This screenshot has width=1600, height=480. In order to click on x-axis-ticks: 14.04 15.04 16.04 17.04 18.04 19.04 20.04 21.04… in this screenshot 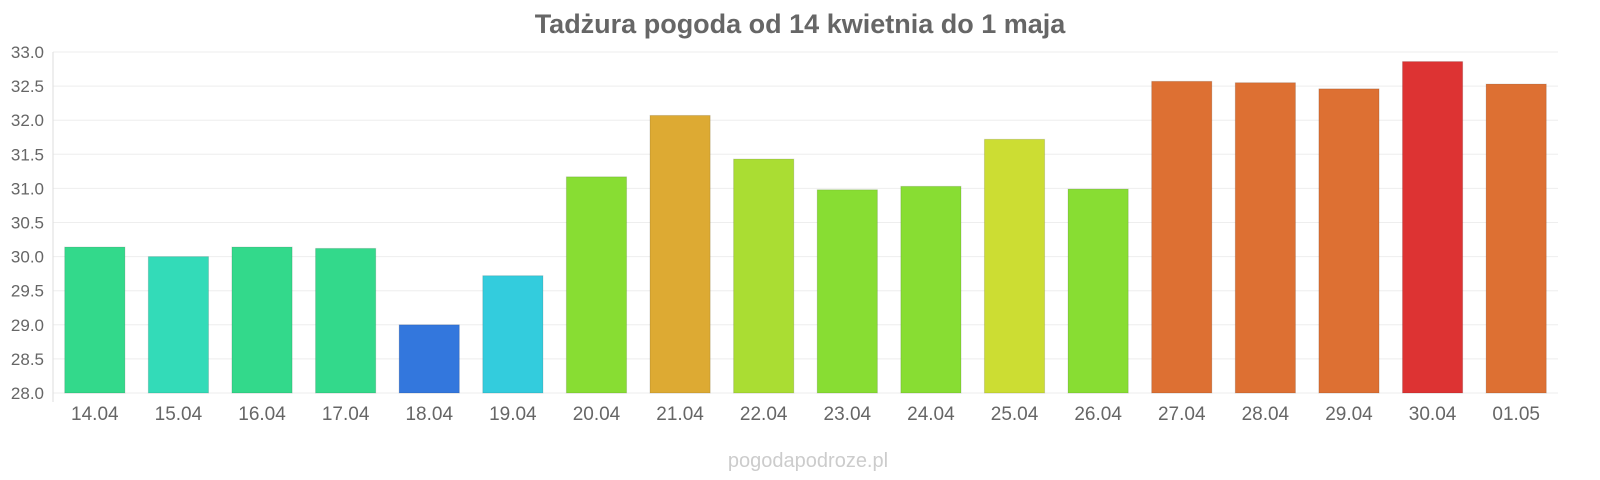, I will do `click(805, 414)`.